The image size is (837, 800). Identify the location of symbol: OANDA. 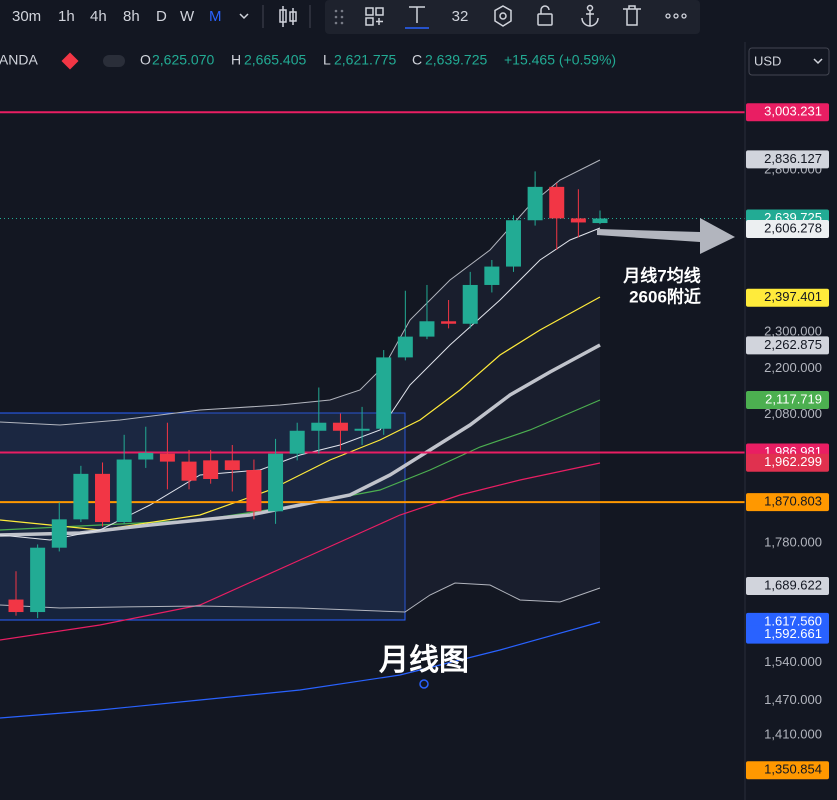
(19, 60).